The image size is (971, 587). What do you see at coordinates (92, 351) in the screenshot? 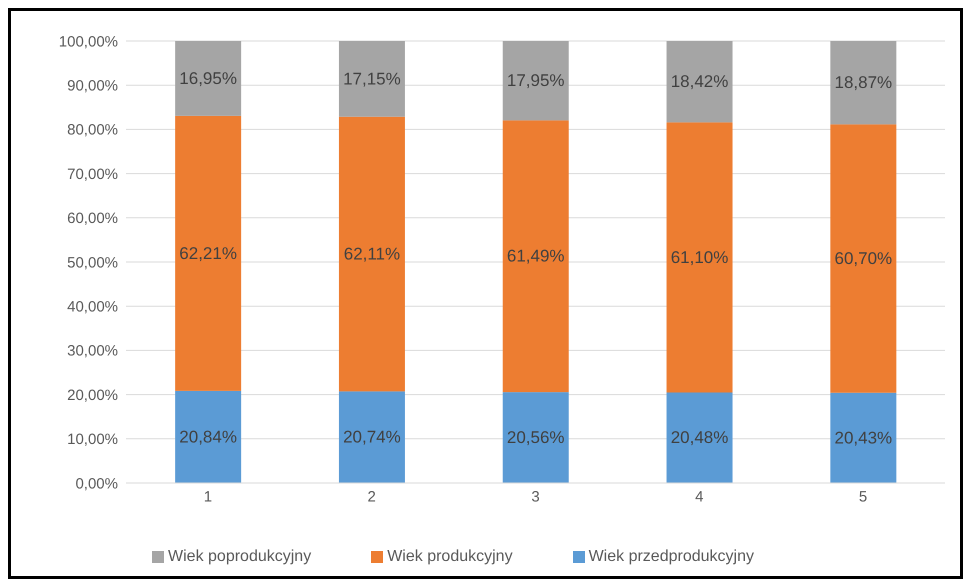
I see `y-tick-label: 30,00%` at bounding box center [92, 351].